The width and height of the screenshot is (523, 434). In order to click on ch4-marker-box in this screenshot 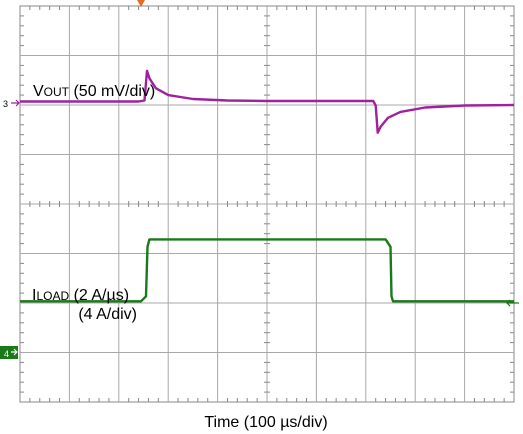, I will do `click(9, 352)`.